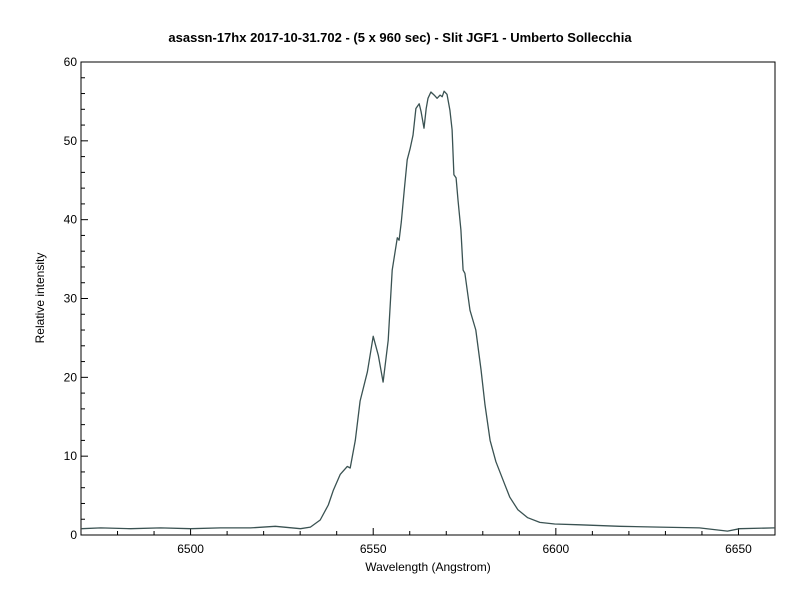 This screenshot has height=600, width=800. What do you see at coordinates (73, 535) in the screenshot?
I see `y-tick-label: 0` at bounding box center [73, 535].